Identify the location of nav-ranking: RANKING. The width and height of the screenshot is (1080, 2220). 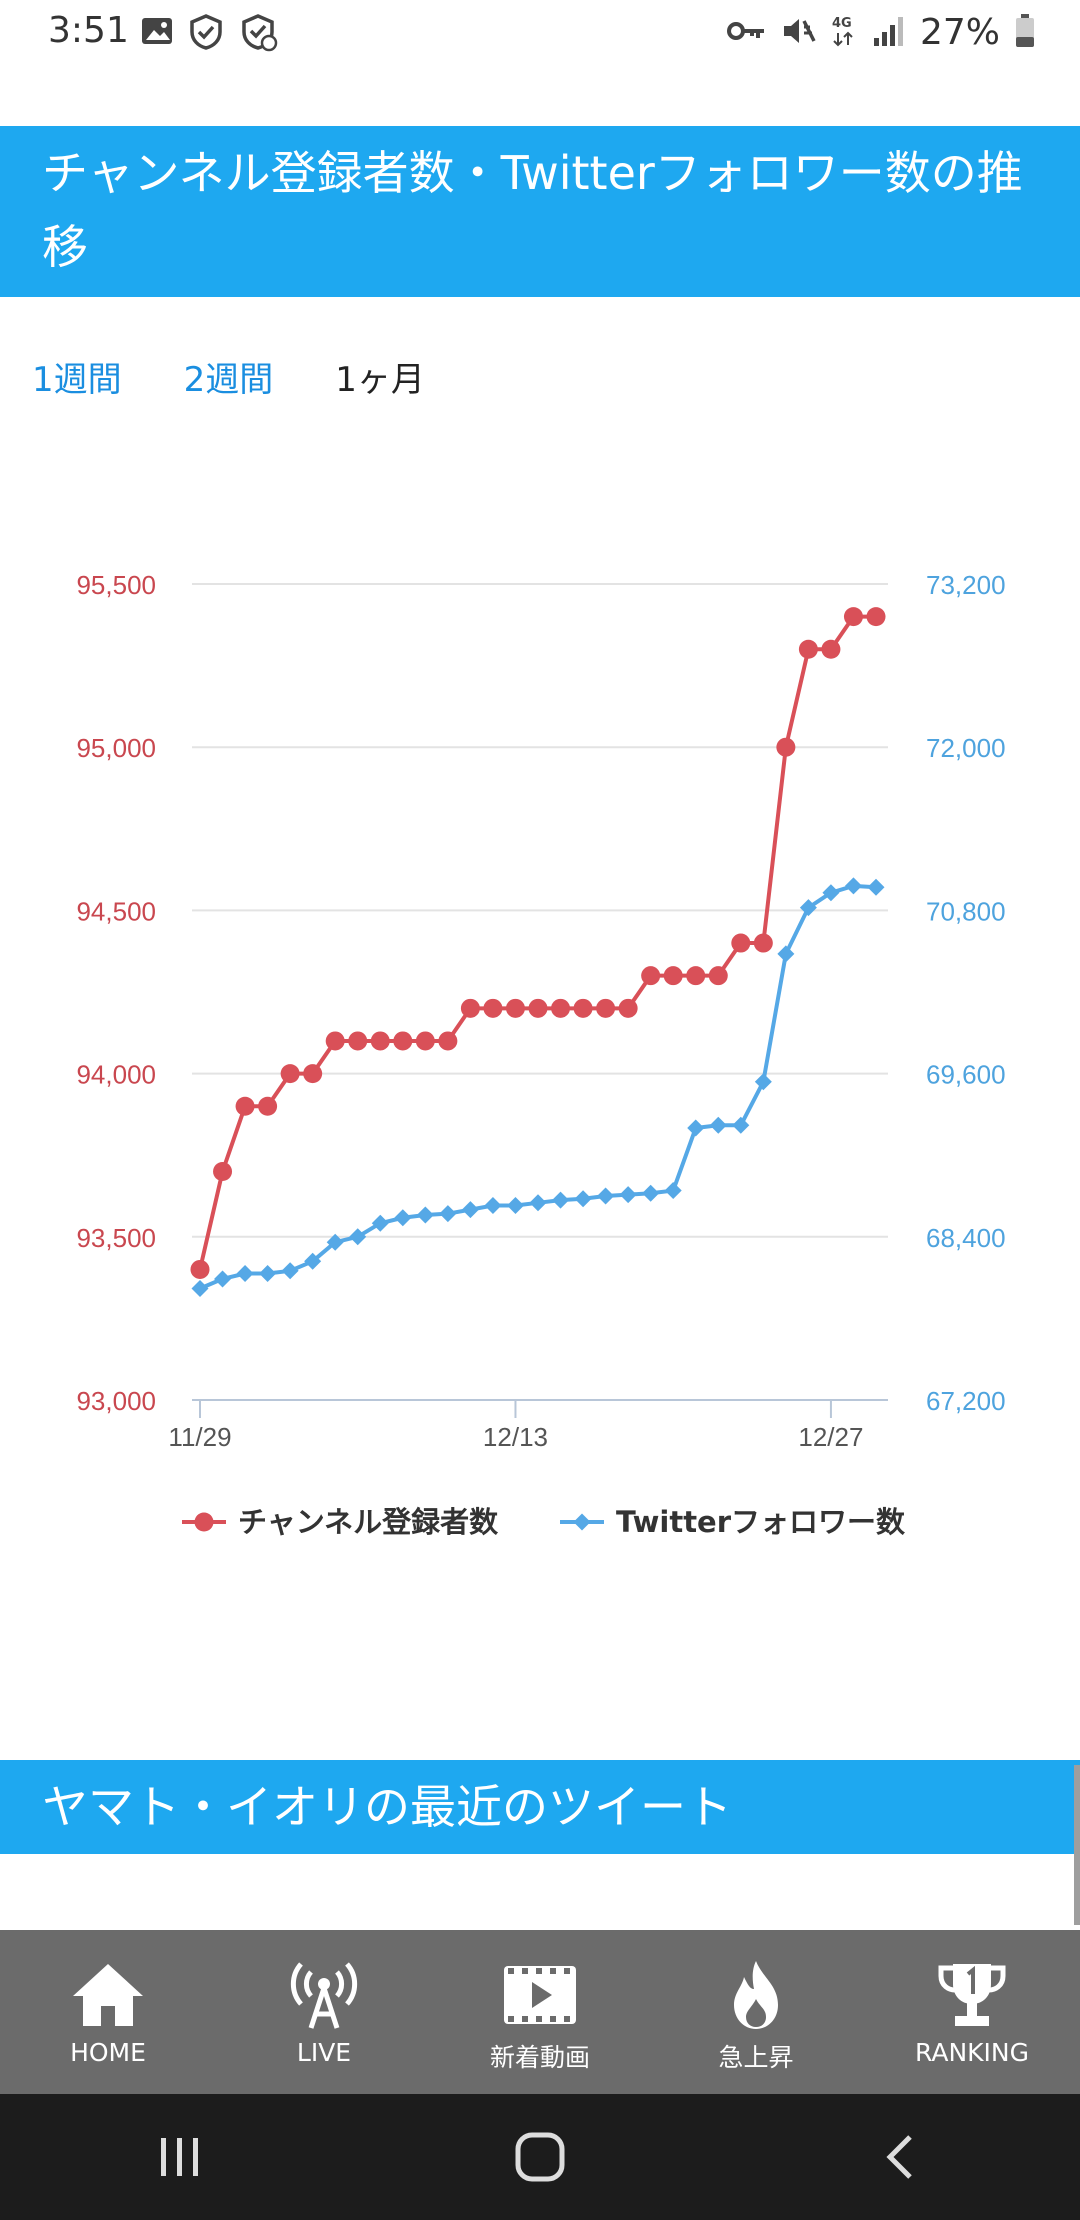
(972, 2012).